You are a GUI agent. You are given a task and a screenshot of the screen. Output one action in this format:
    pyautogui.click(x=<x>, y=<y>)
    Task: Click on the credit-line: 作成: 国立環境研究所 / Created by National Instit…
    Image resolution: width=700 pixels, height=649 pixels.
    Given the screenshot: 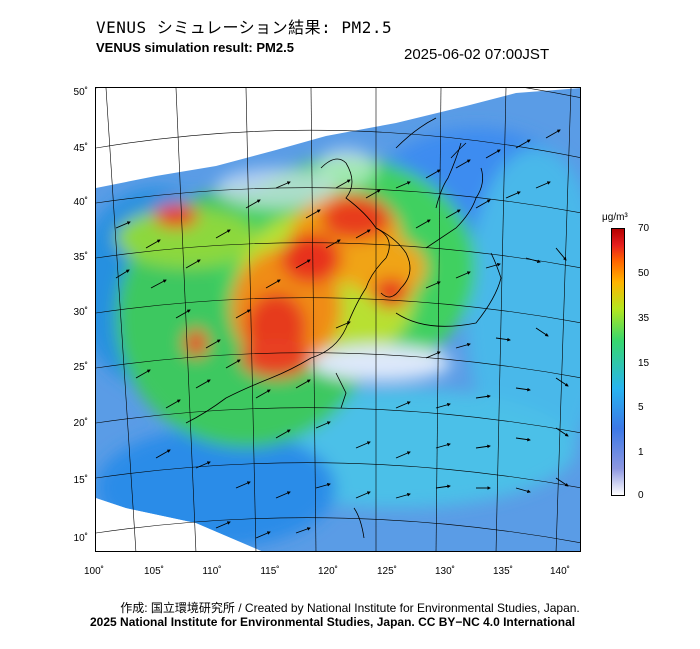 What is the action you would take?
    pyautogui.click(x=350, y=608)
    